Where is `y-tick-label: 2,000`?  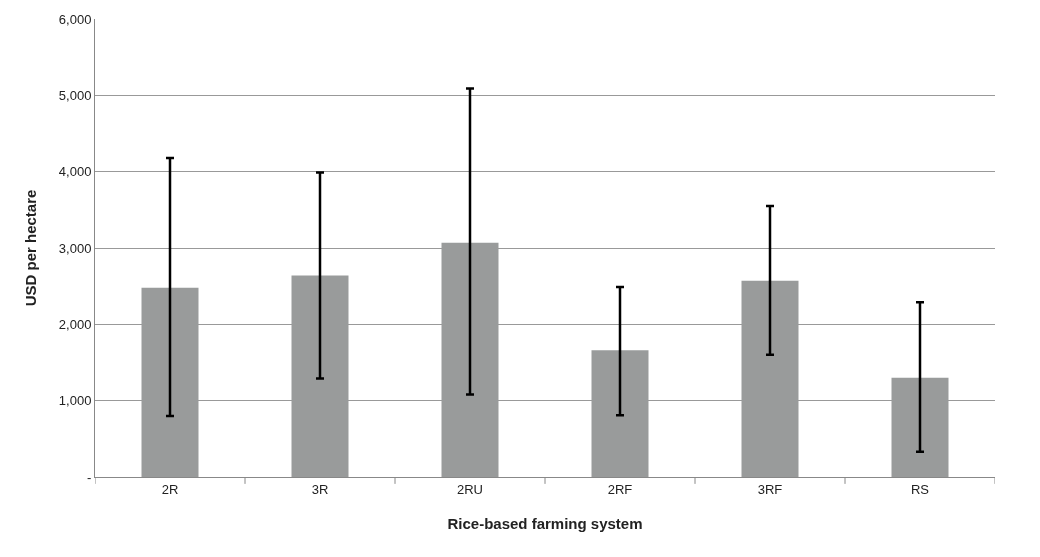 y-tick-label: 2,000 is located at coordinates (75, 324).